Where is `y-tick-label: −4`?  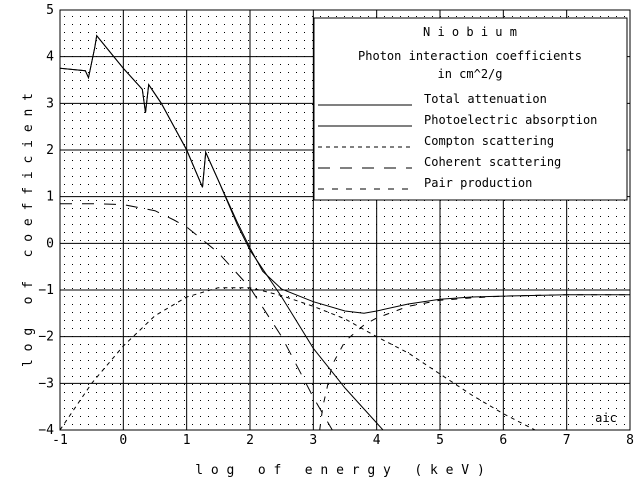 y-tick-label: −4 is located at coordinates (46, 430).